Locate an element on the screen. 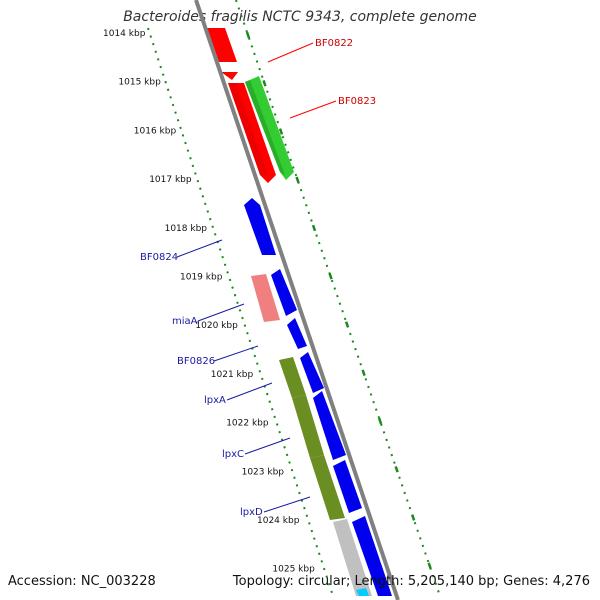 The width and height of the screenshot is (600, 600). label-lpxD: lpxD is located at coordinates (251, 512).